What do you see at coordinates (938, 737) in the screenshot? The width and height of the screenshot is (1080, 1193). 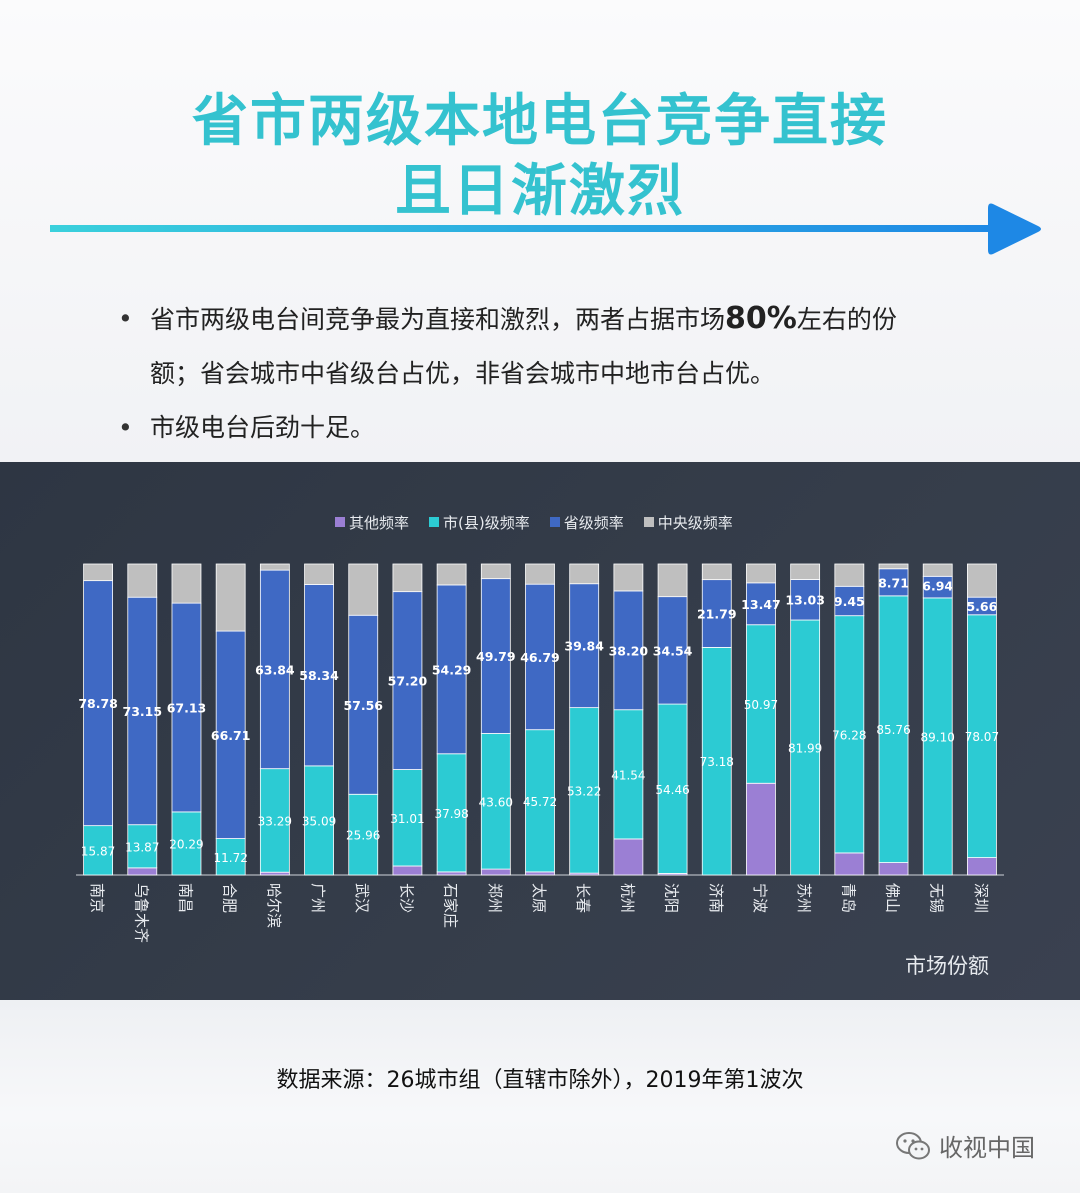 I see `data-label-city-19: 89.10` at bounding box center [938, 737].